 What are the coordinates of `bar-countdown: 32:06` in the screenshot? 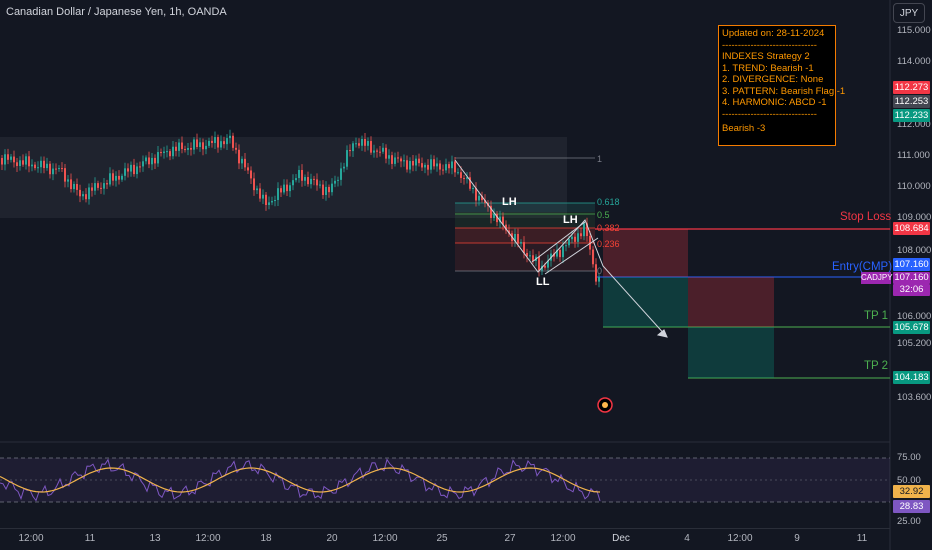 It's located at (911, 290).